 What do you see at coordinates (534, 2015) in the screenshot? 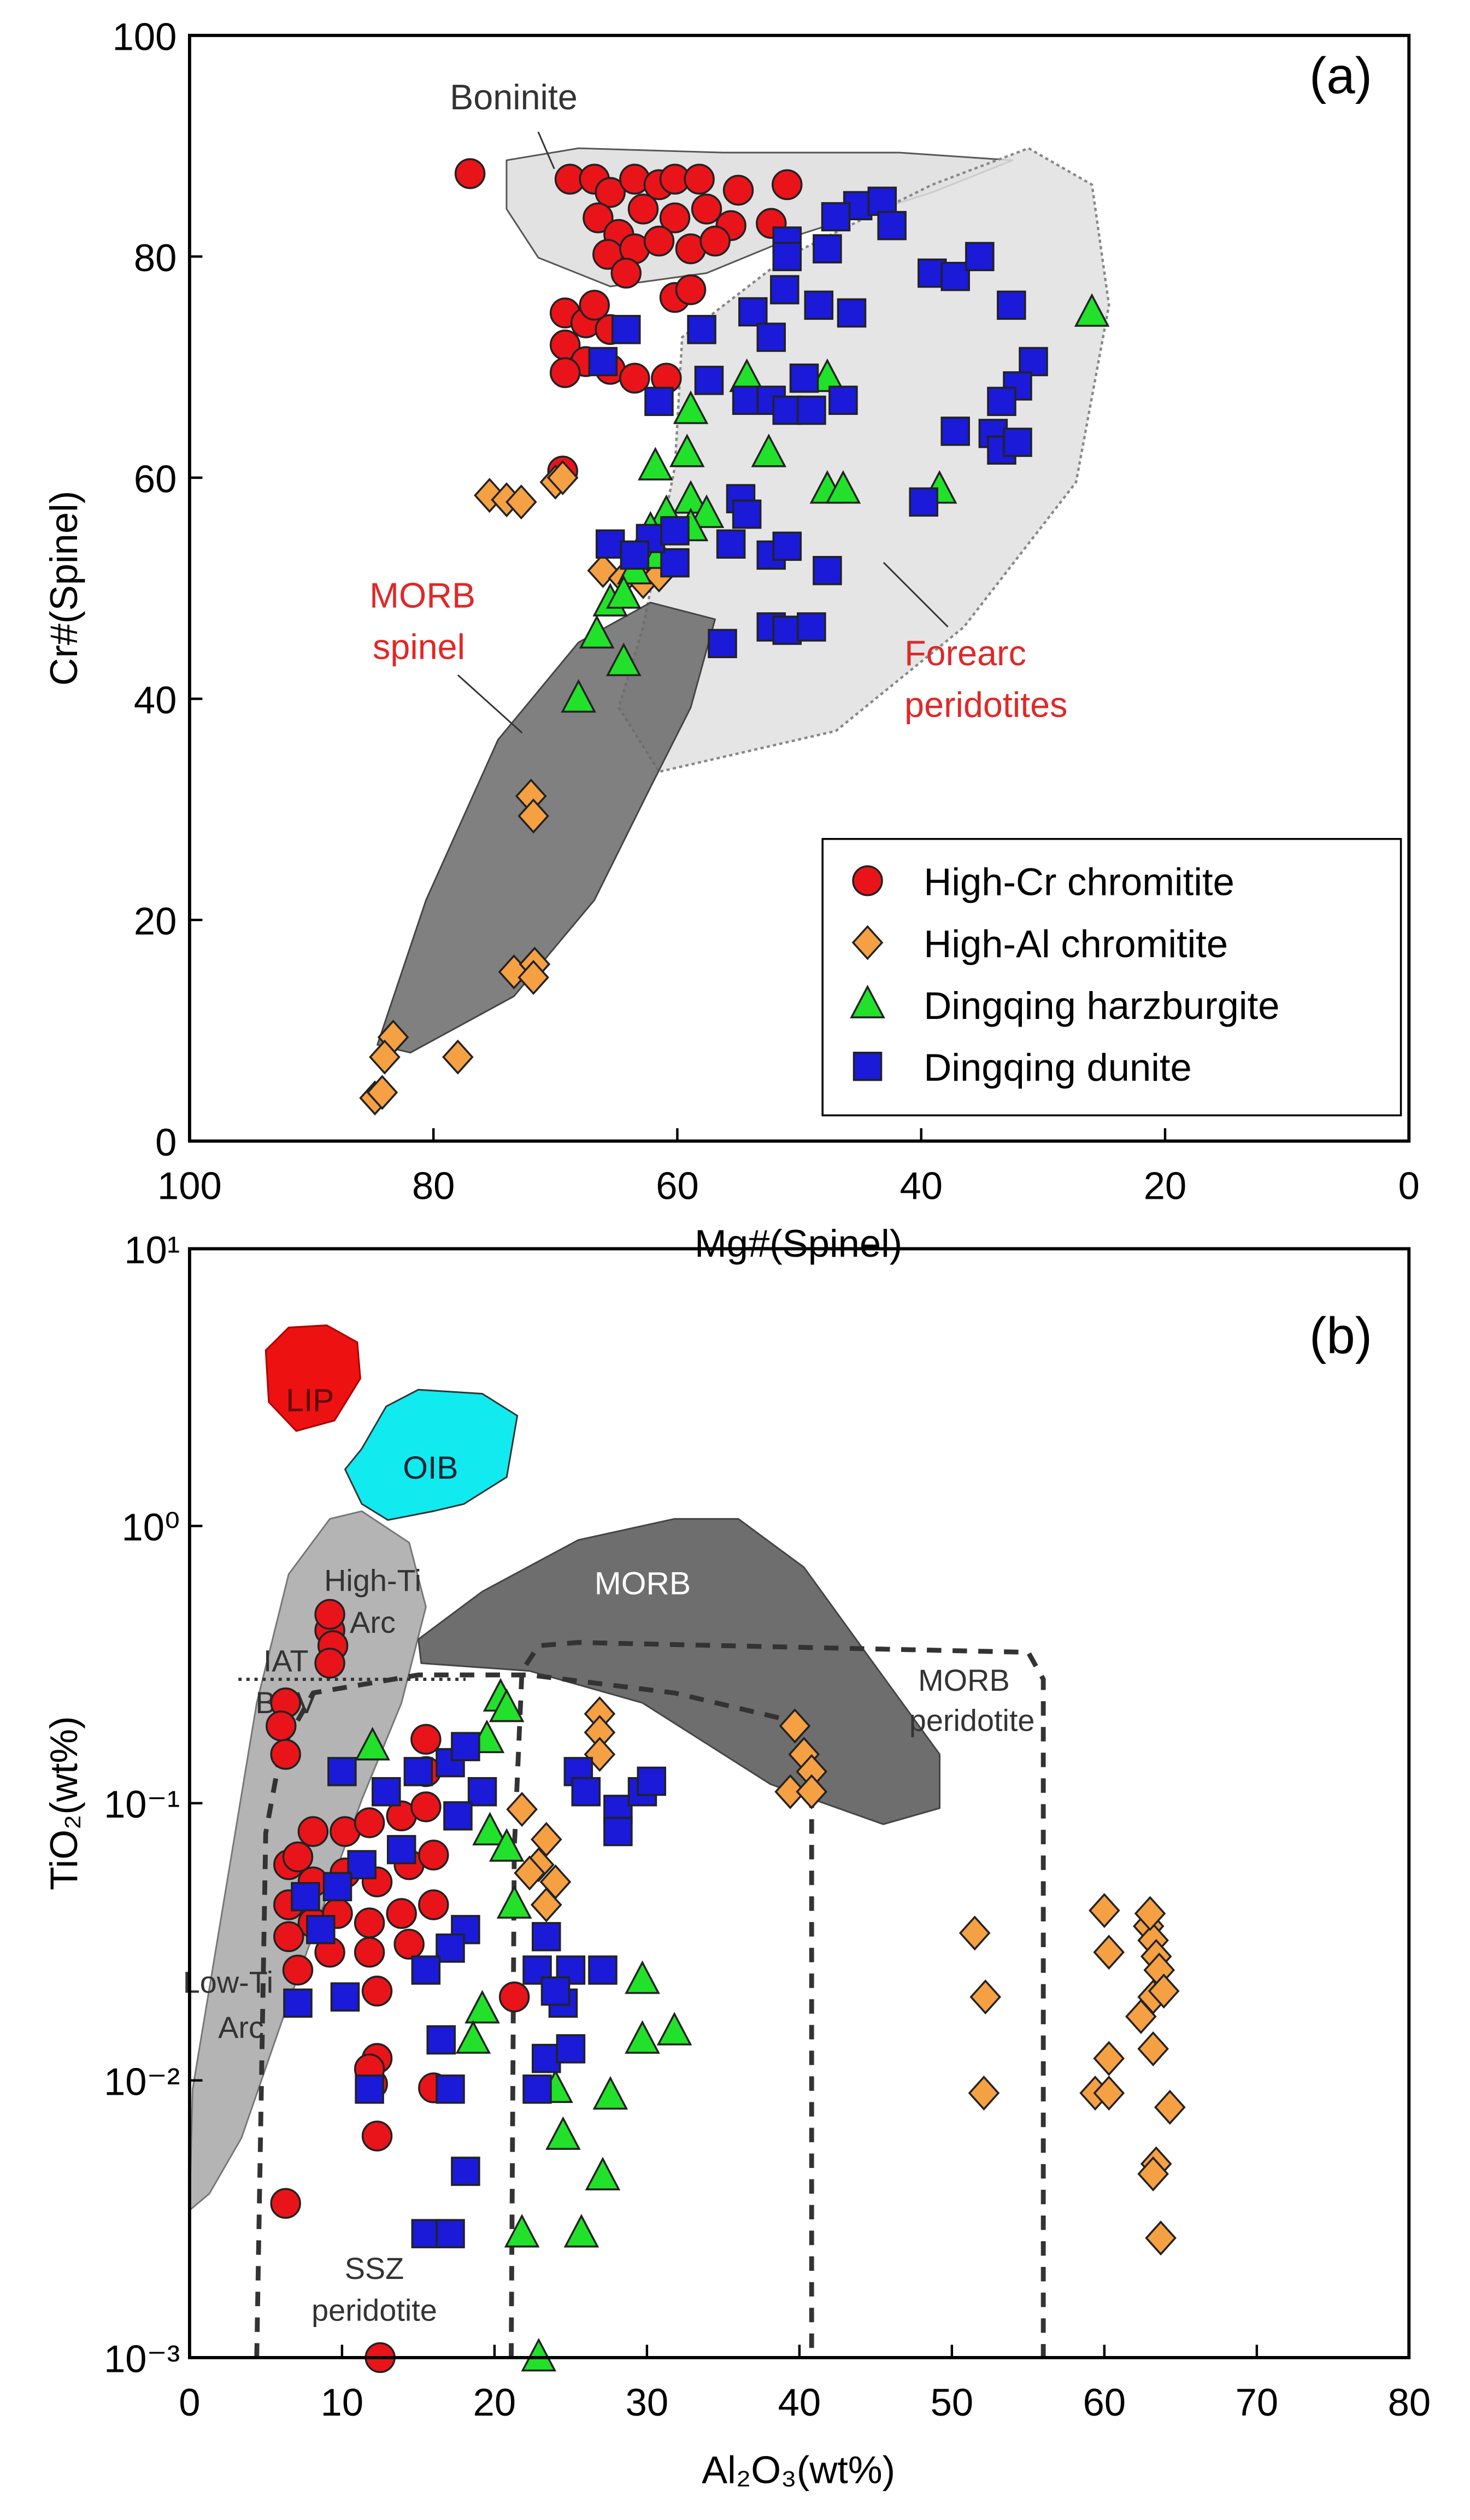
I see `ssz-peridotite-boundary` at bounding box center [534, 2015].